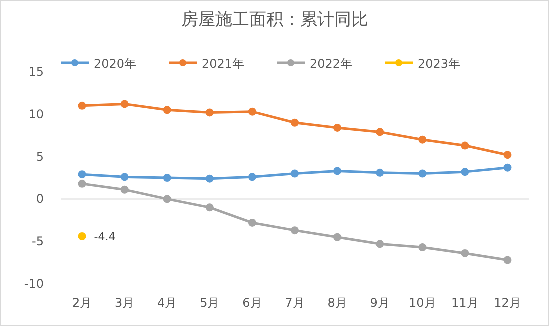  What do you see at coordinates (223, 64) in the screenshot?
I see `legend-label: 2021年` at bounding box center [223, 64].